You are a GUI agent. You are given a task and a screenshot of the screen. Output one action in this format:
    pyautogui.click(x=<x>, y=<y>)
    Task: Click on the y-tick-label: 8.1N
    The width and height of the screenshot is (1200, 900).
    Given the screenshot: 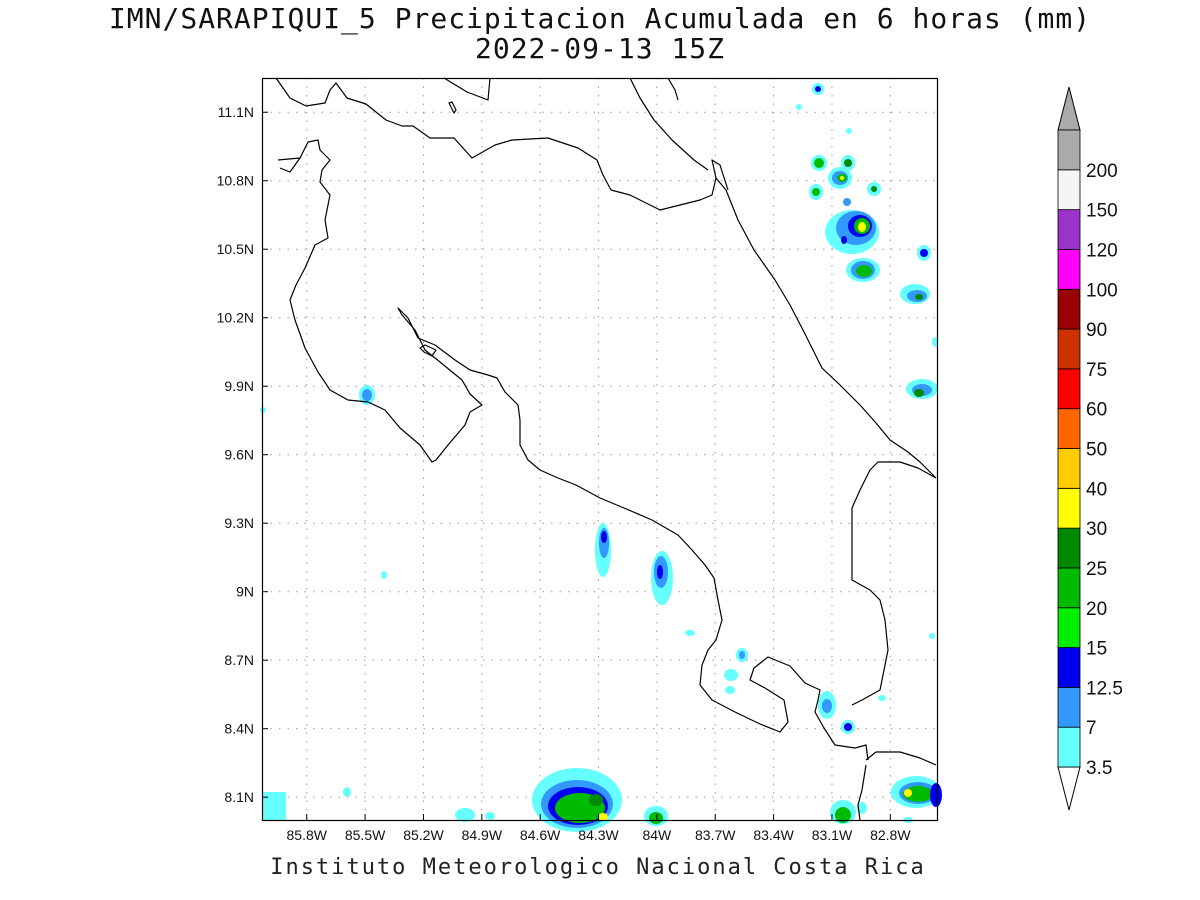 What is the action you would take?
    pyautogui.click(x=239, y=797)
    